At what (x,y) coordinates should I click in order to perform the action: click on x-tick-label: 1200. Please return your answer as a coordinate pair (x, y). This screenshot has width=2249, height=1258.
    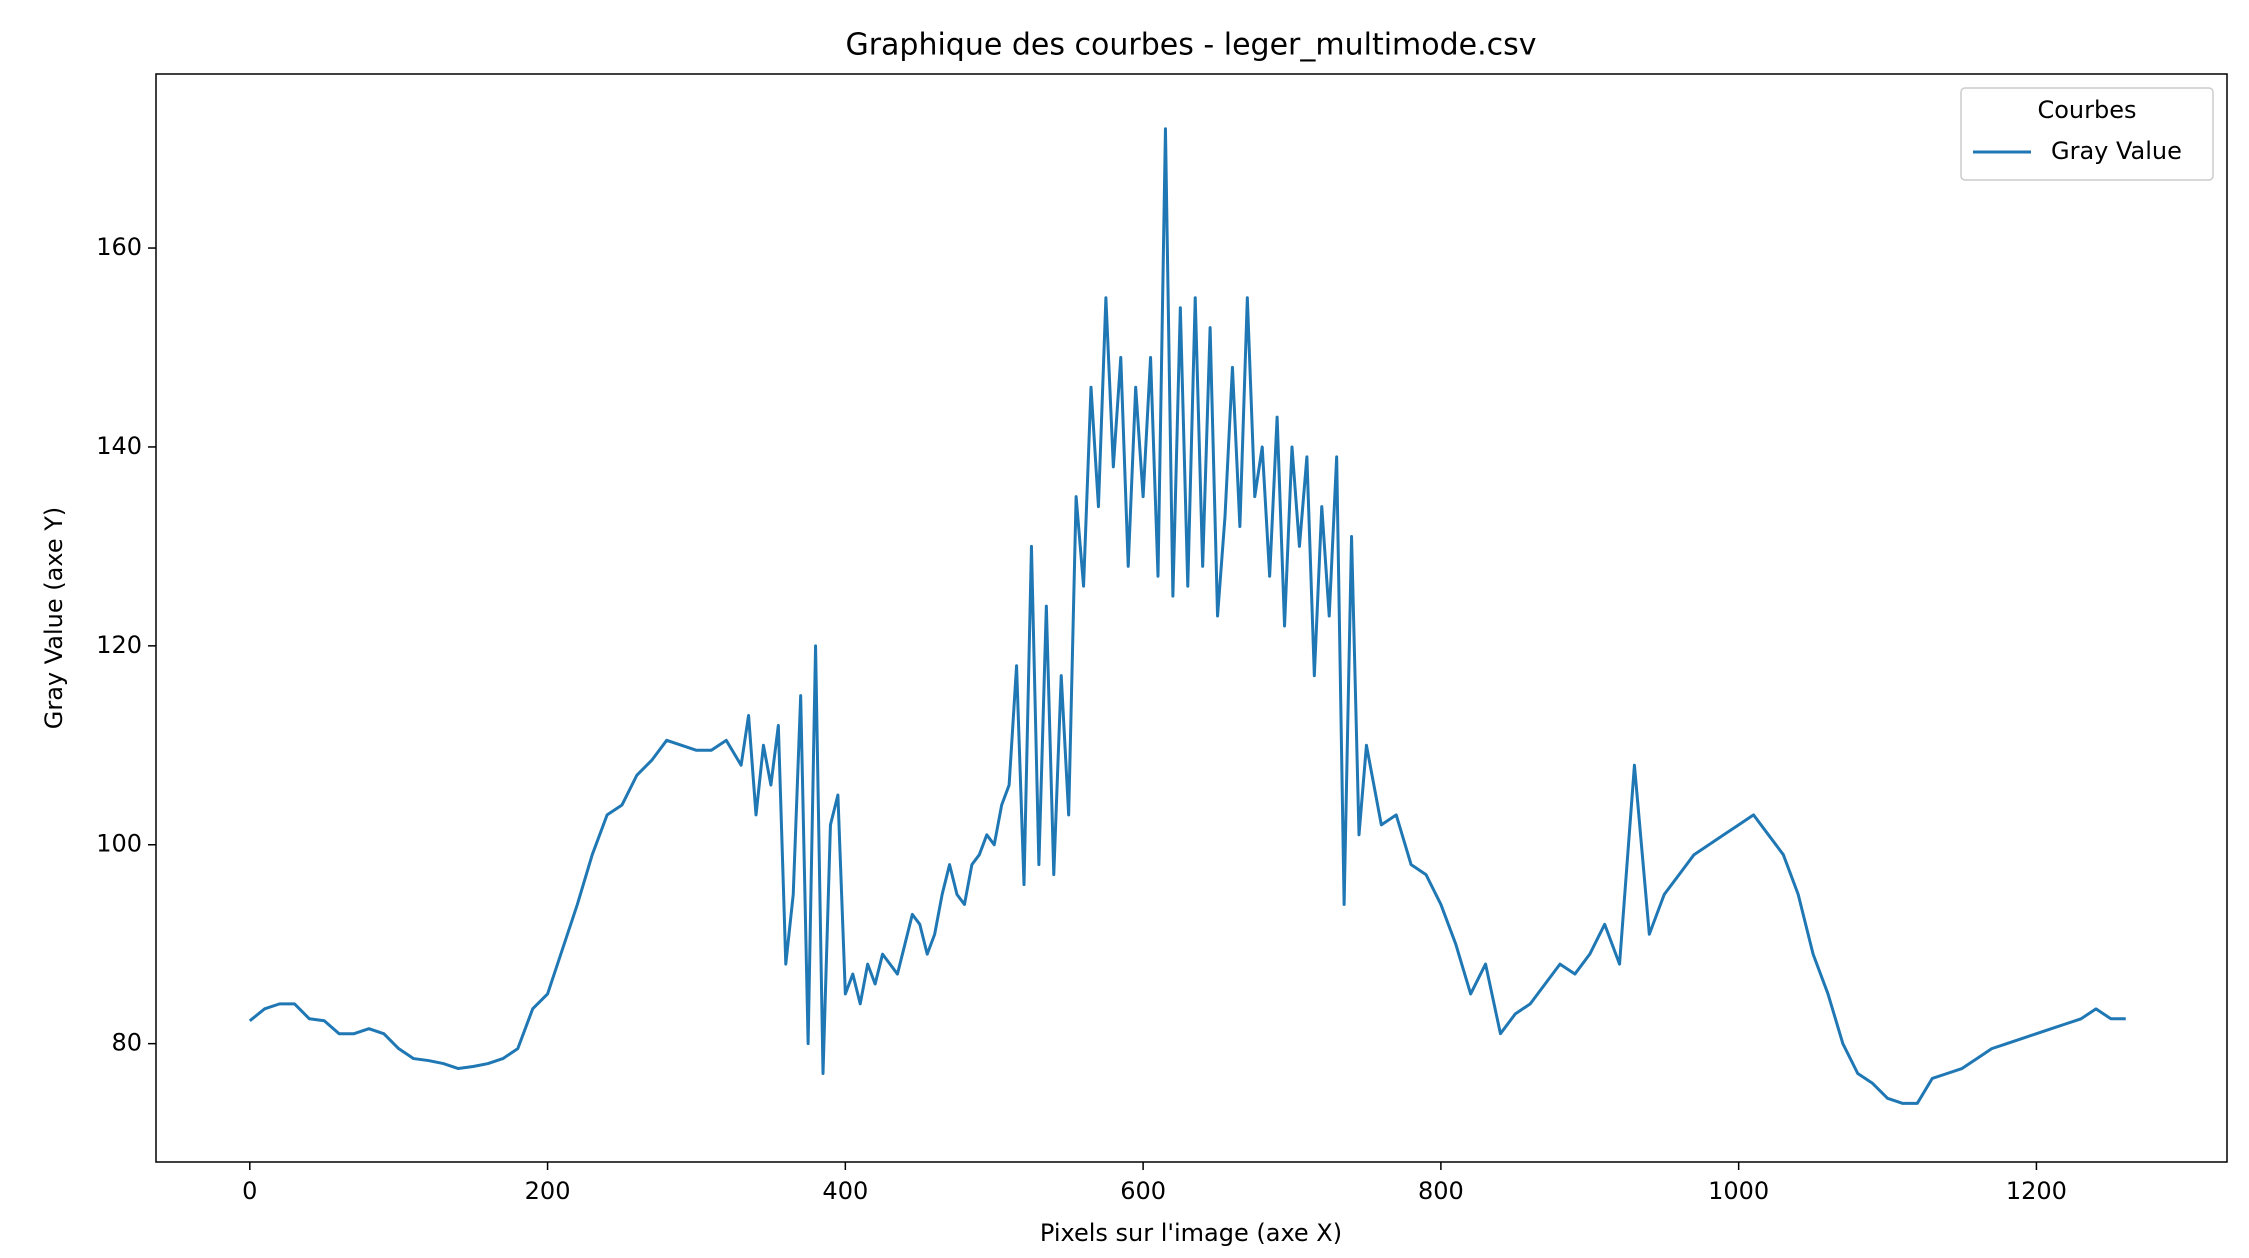
    Looking at the image, I should click on (2036, 1191).